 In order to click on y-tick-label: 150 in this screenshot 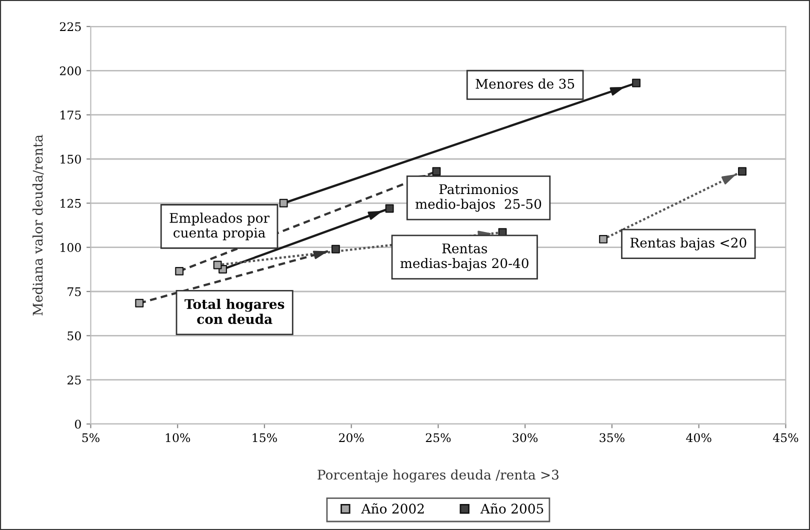, I will do `click(70, 159)`.